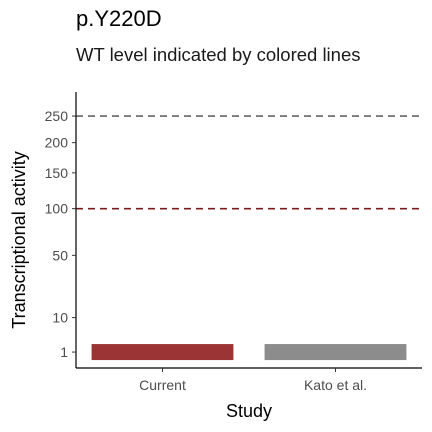 The height and width of the screenshot is (432, 432). Describe the element at coordinates (57, 209) in the screenshot. I see `y-tick-label: 100` at that location.